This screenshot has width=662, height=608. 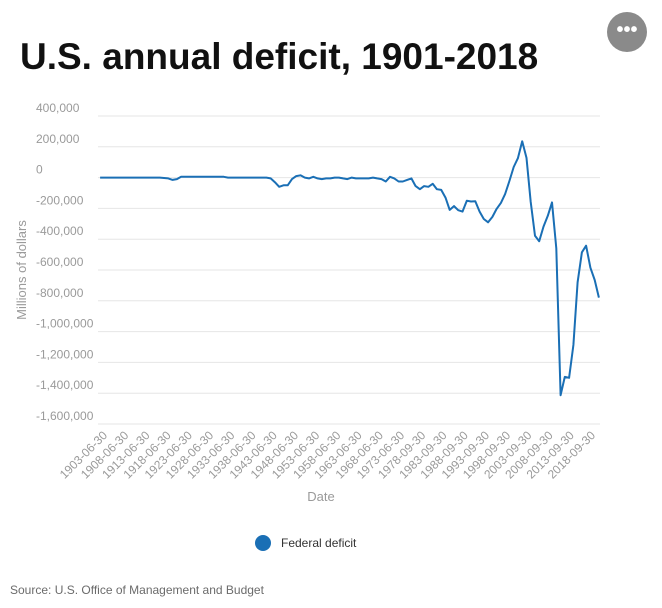 I want to click on y-tick-label: -400,000, so click(x=60, y=231).